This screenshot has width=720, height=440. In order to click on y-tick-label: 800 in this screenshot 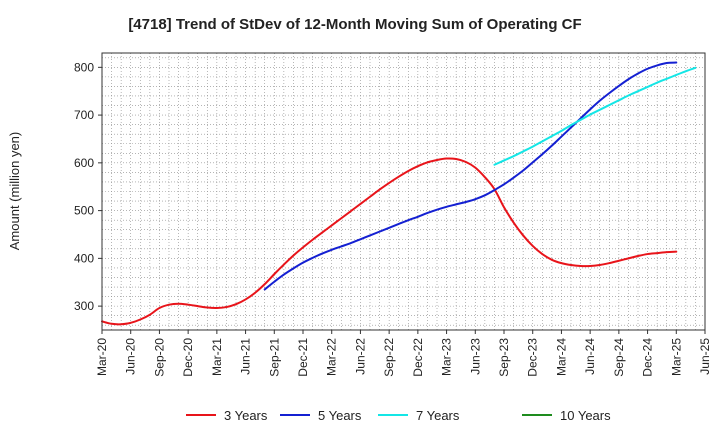, I will do `click(84, 67)`.